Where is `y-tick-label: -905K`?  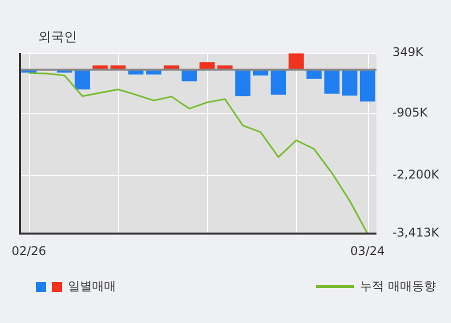 y-tick-label: -905K is located at coordinates (410, 112).